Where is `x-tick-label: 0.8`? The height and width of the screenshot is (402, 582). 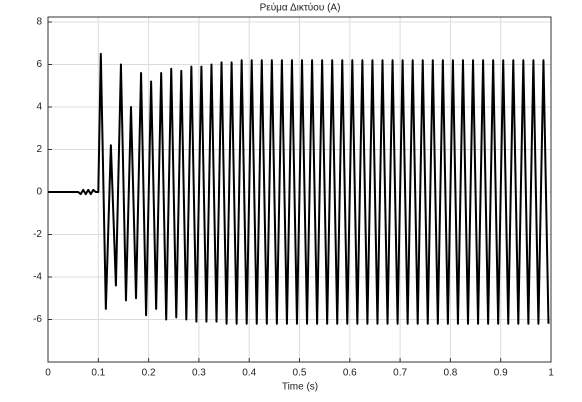
x-tick-label: 0.8 is located at coordinates (450, 373).